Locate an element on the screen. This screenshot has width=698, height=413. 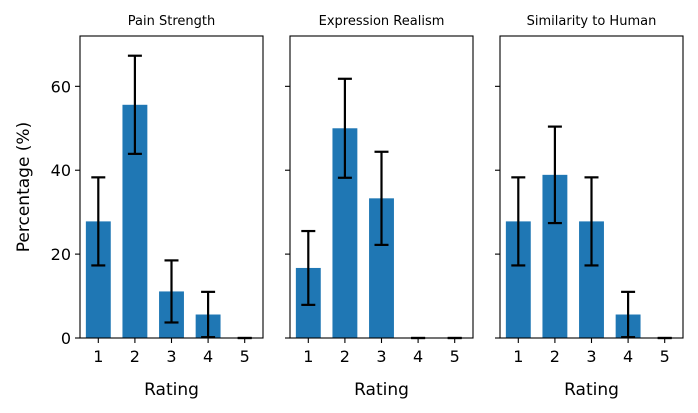
y-tick-label: 60 is located at coordinates (61, 86).